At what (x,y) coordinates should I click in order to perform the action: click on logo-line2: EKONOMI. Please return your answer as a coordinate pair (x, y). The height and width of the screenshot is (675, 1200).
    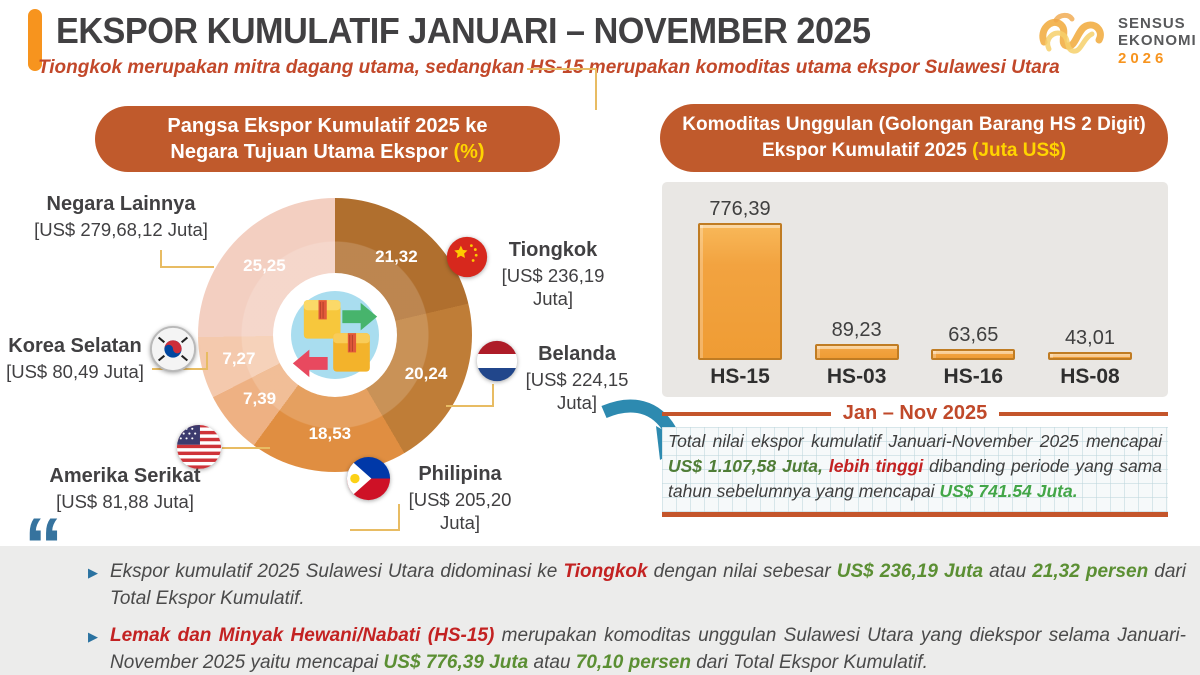
    Looking at the image, I should click on (1157, 41).